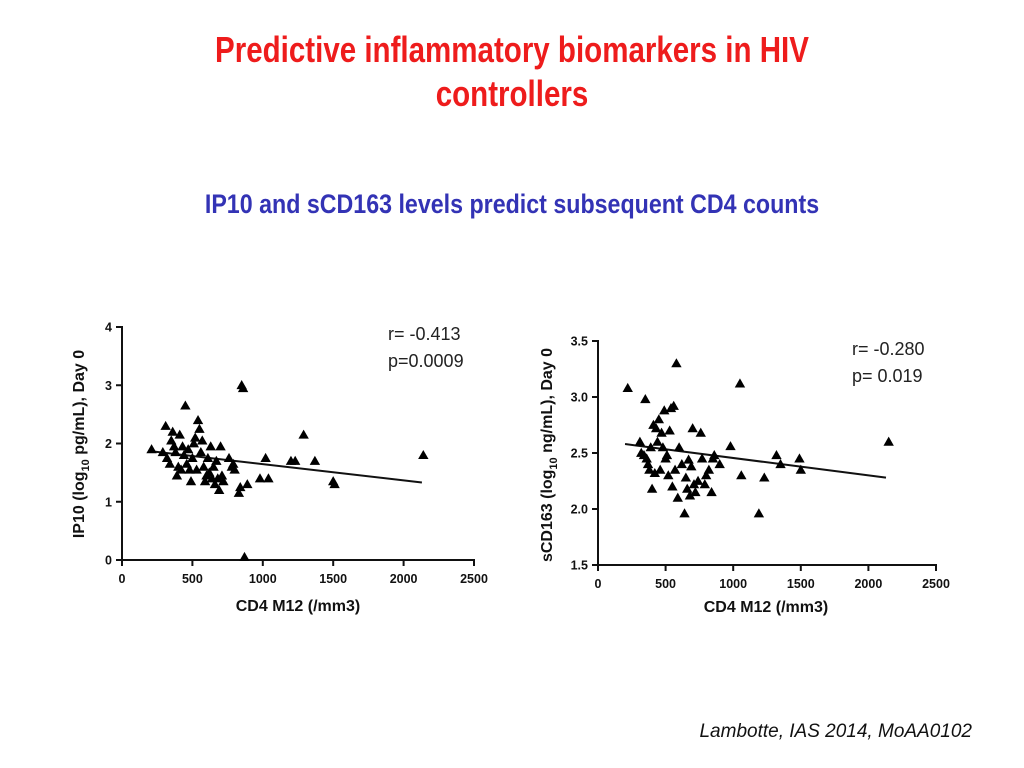  I want to click on scd163-x-tick-label: 0, so click(598, 584).